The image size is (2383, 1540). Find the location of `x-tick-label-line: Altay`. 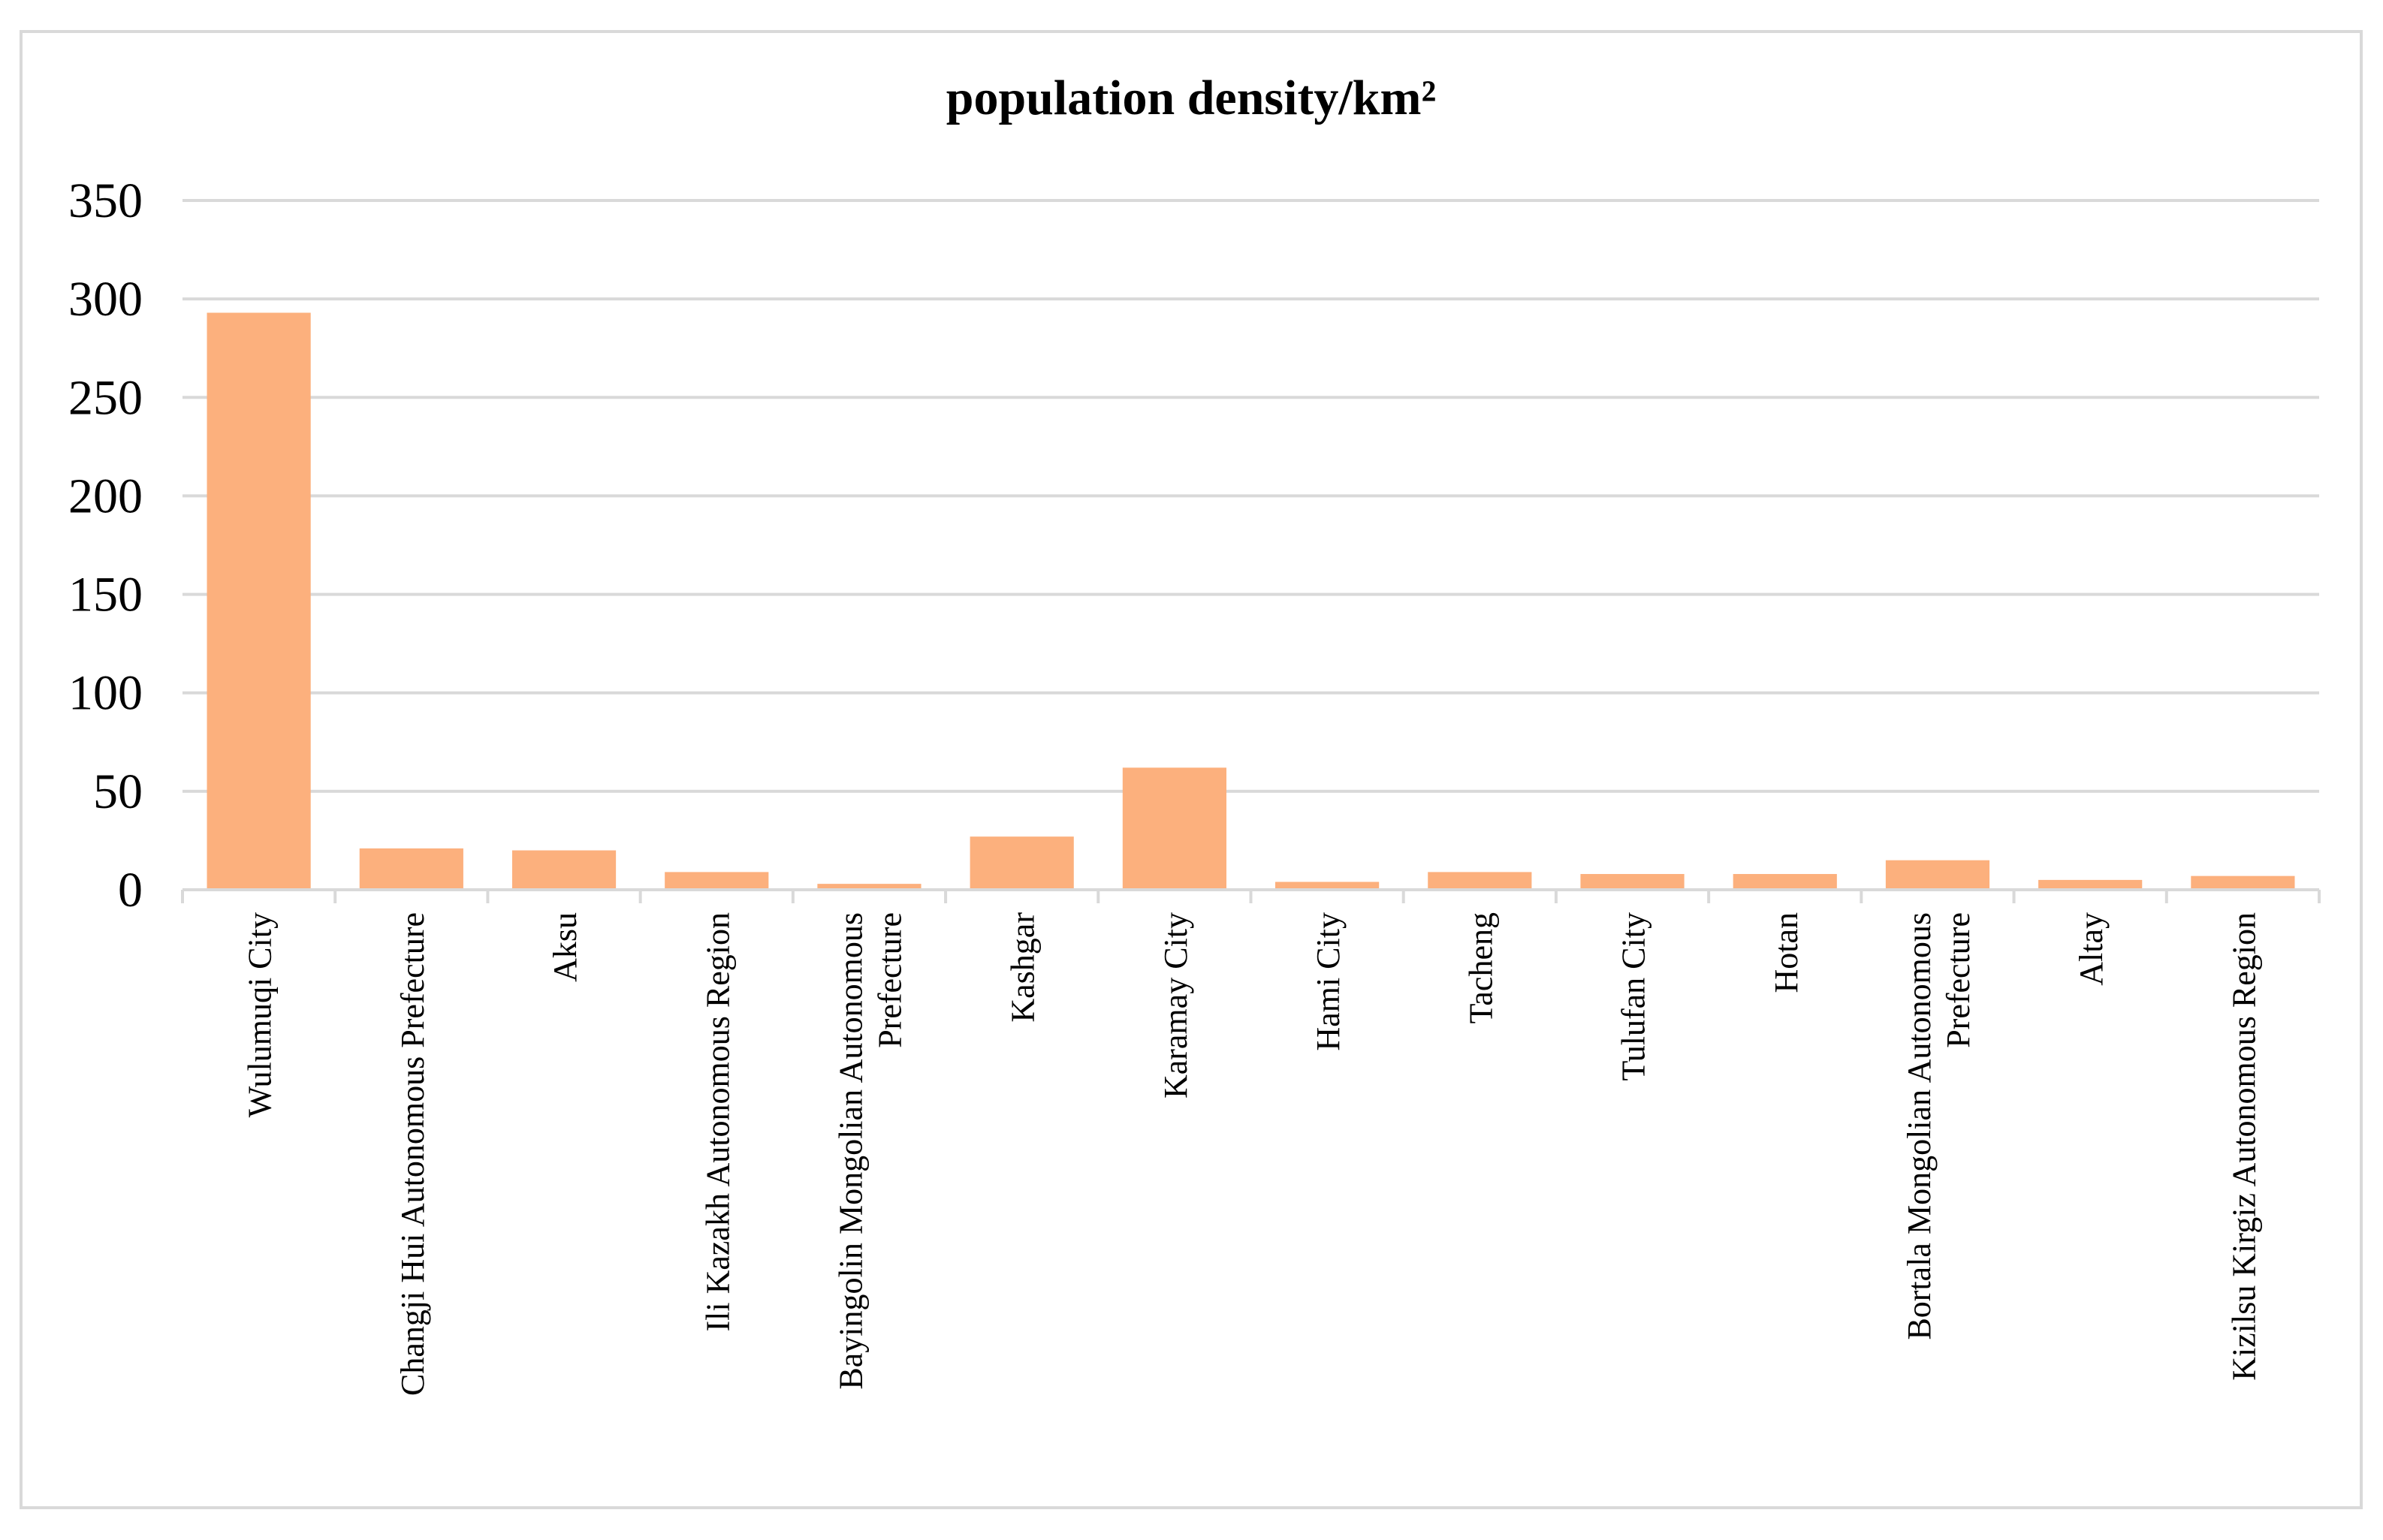

x-tick-label-line: Altay is located at coordinates (2091, 949).